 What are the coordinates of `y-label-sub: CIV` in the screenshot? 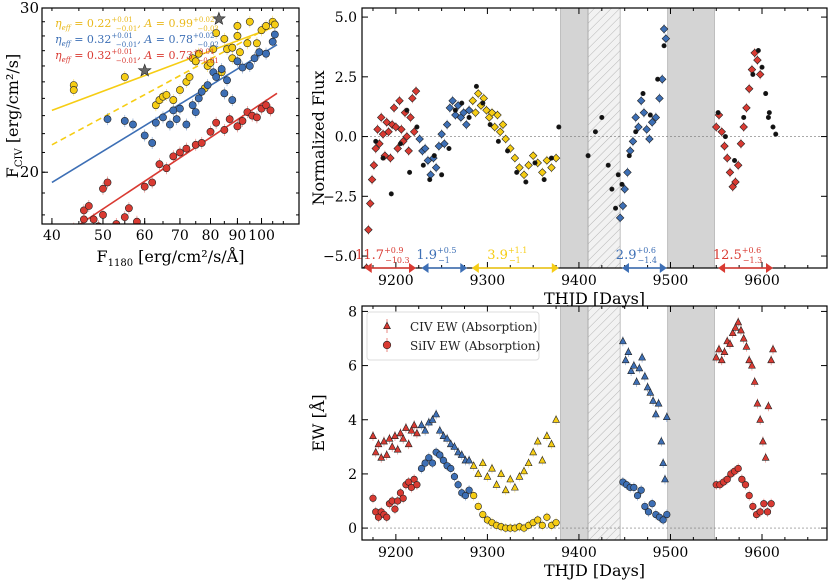 It's located at (19, 157).